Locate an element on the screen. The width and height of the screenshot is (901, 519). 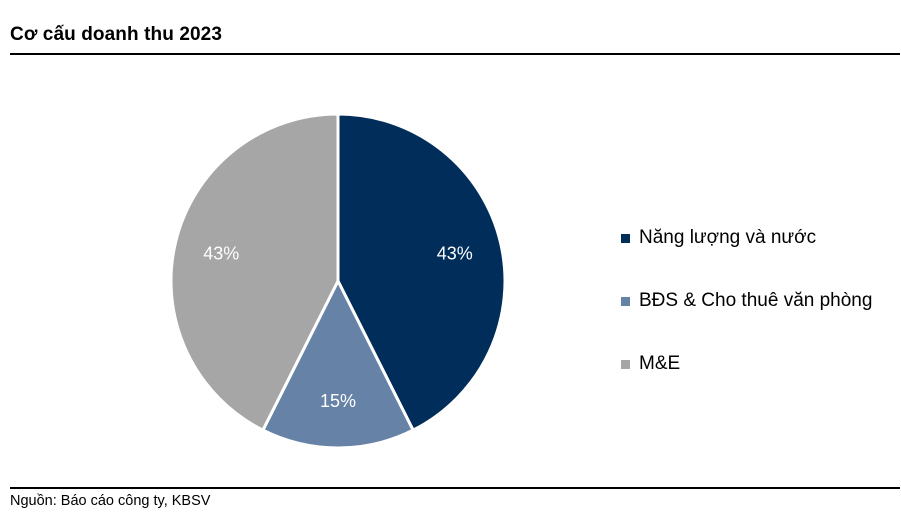
chart-title: Cơ cấu doanh thu 2023 is located at coordinates (116, 34).